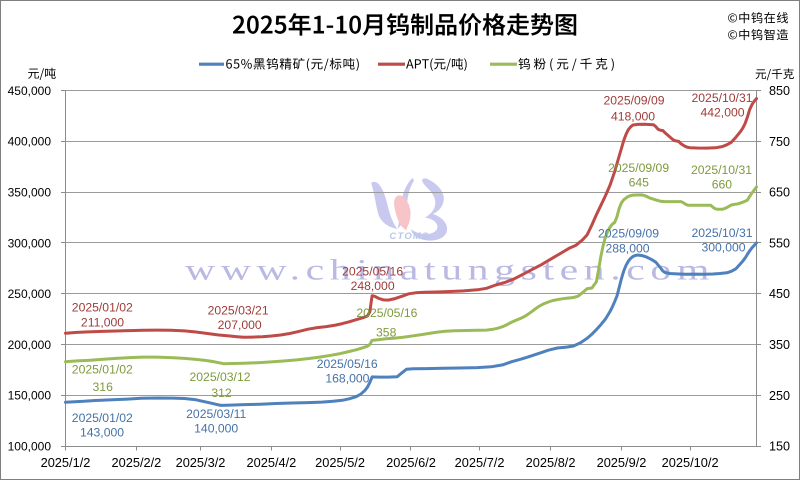 This screenshot has width=800, height=485. What do you see at coordinates (779, 193) in the screenshot?
I see `svg-text: 650` at bounding box center [779, 193].